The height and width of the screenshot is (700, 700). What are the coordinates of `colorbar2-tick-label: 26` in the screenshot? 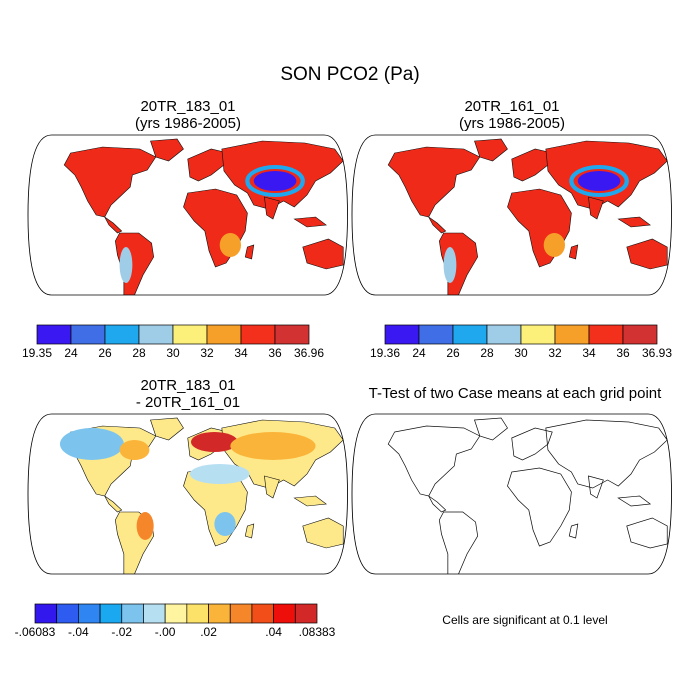 It's located at (453, 353).